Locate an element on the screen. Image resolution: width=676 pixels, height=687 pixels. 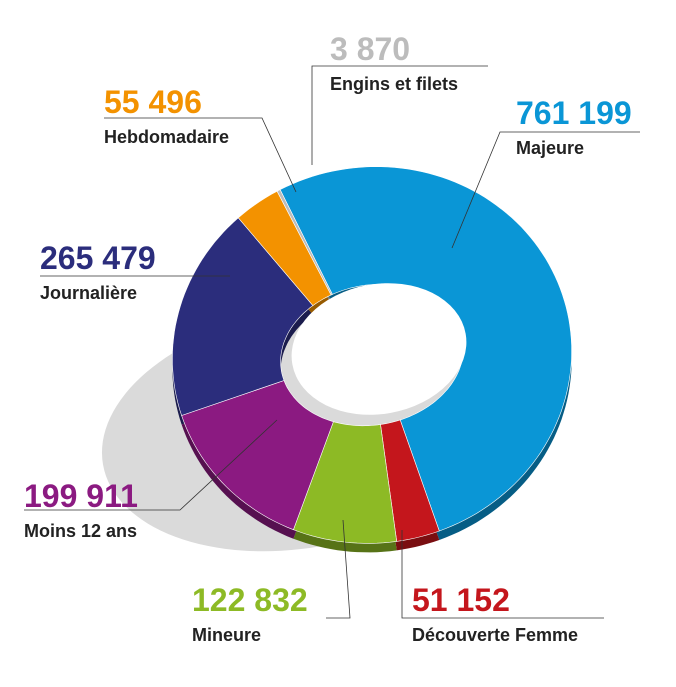
leader-line-majeure is located at coordinates (545, 190).